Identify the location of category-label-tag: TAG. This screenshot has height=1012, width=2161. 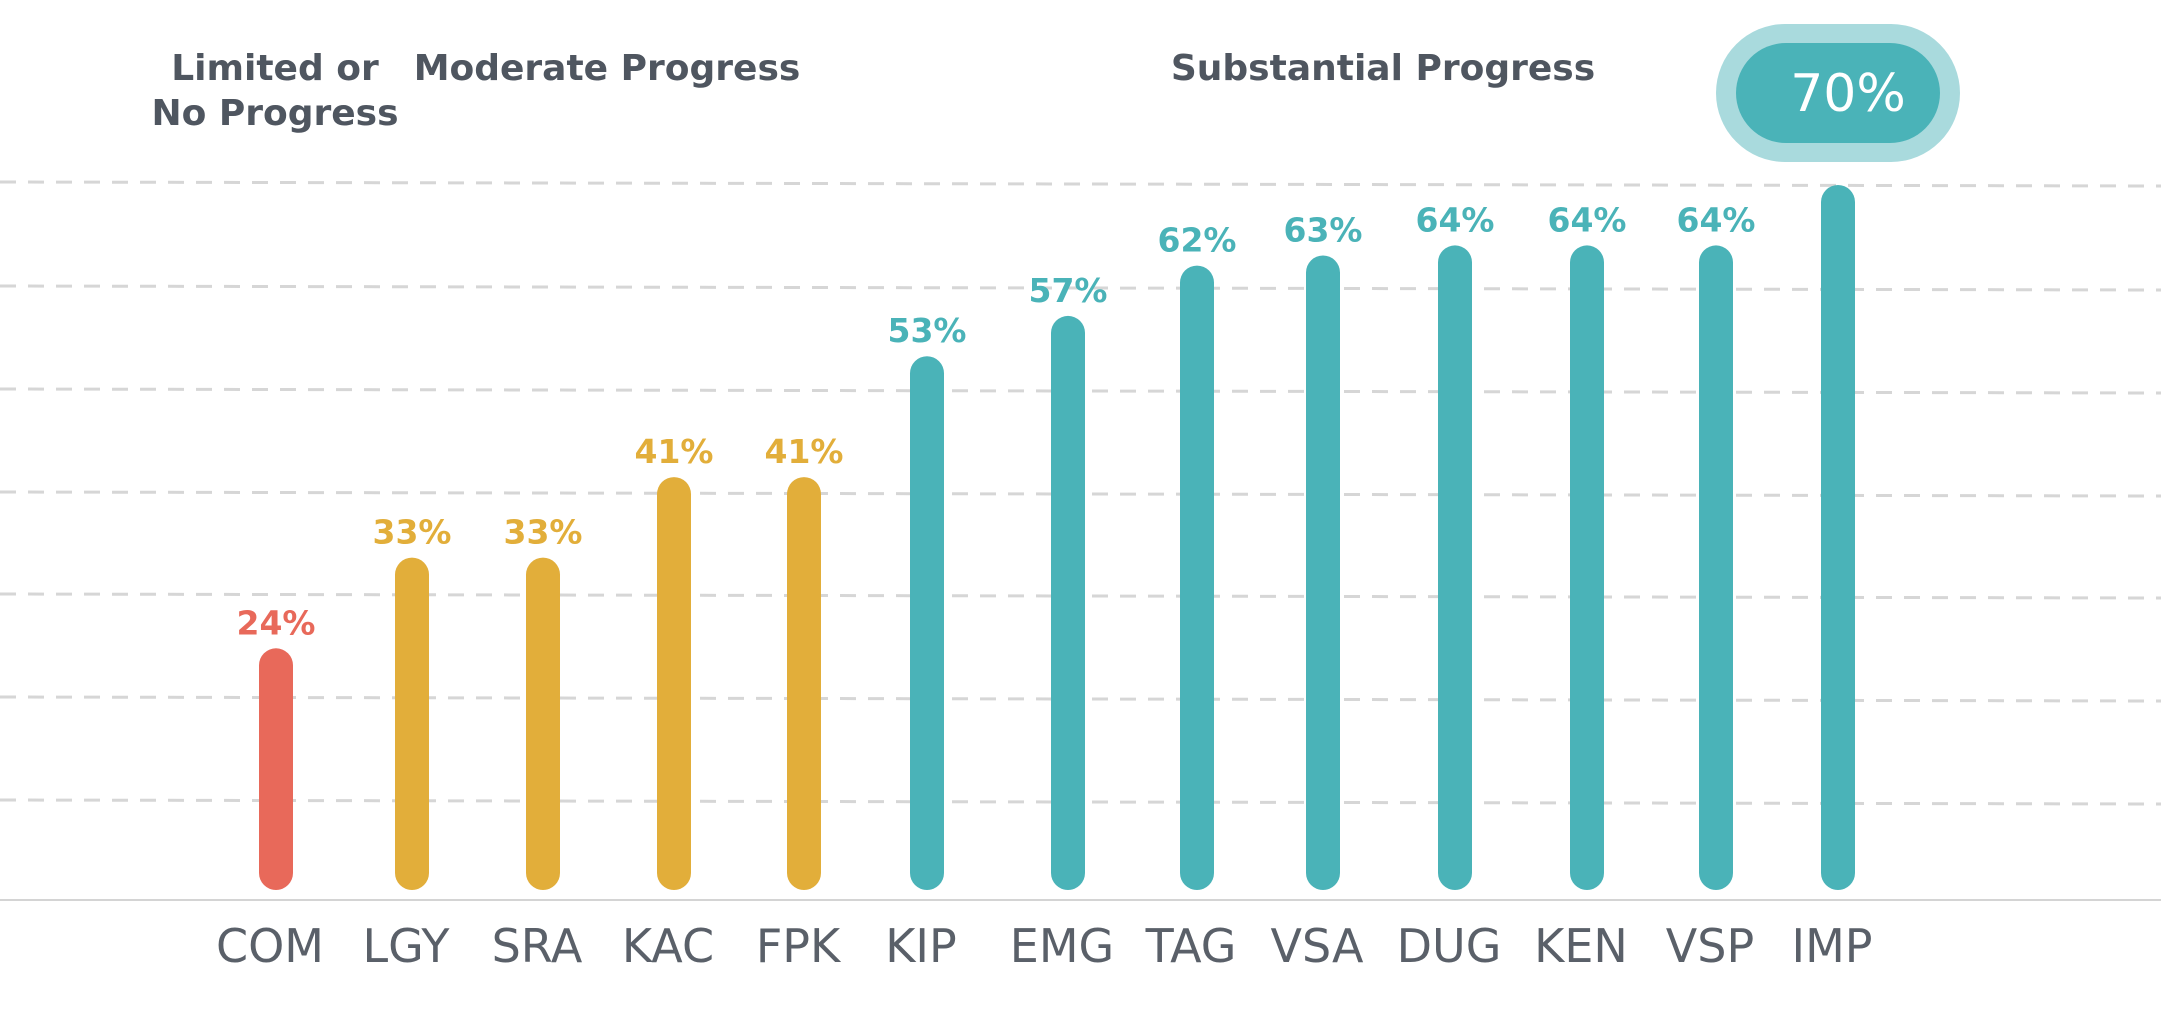
(1191, 946).